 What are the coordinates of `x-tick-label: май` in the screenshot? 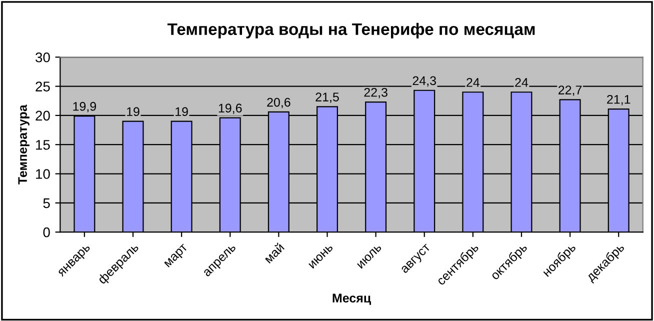 It's located at (274, 253).